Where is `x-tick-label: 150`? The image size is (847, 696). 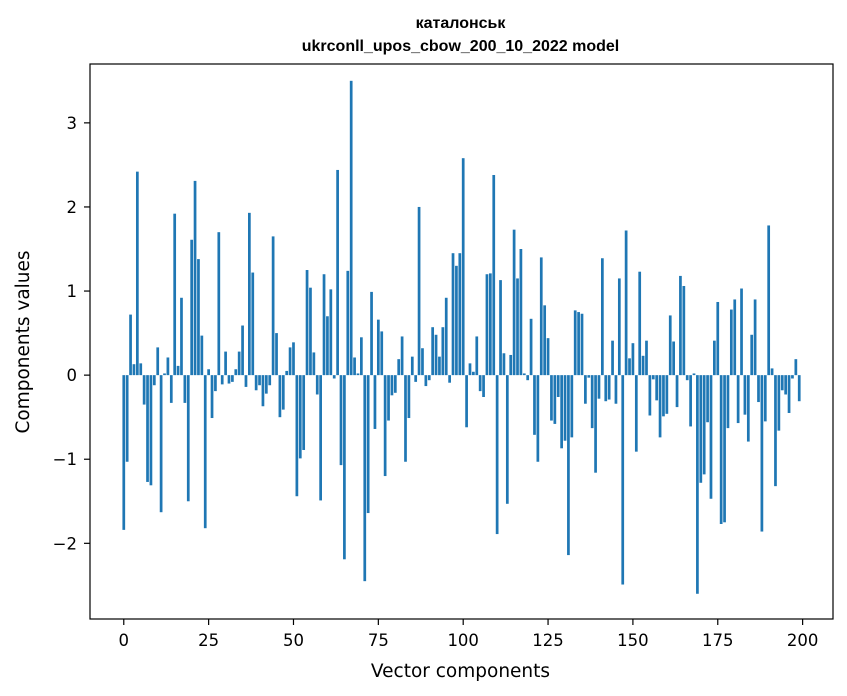
x-tick-label: 150 is located at coordinates (633, 640).